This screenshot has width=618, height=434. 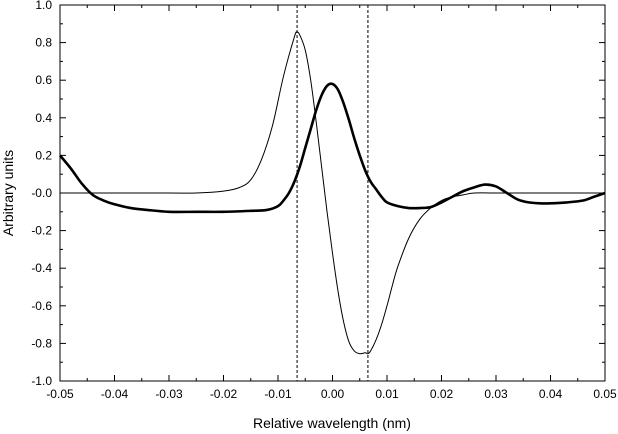 What do you see at coordinates (43, 80) in the screenshot?
I see `y-tick-label: 0.6` at bounding box center [43, 80].